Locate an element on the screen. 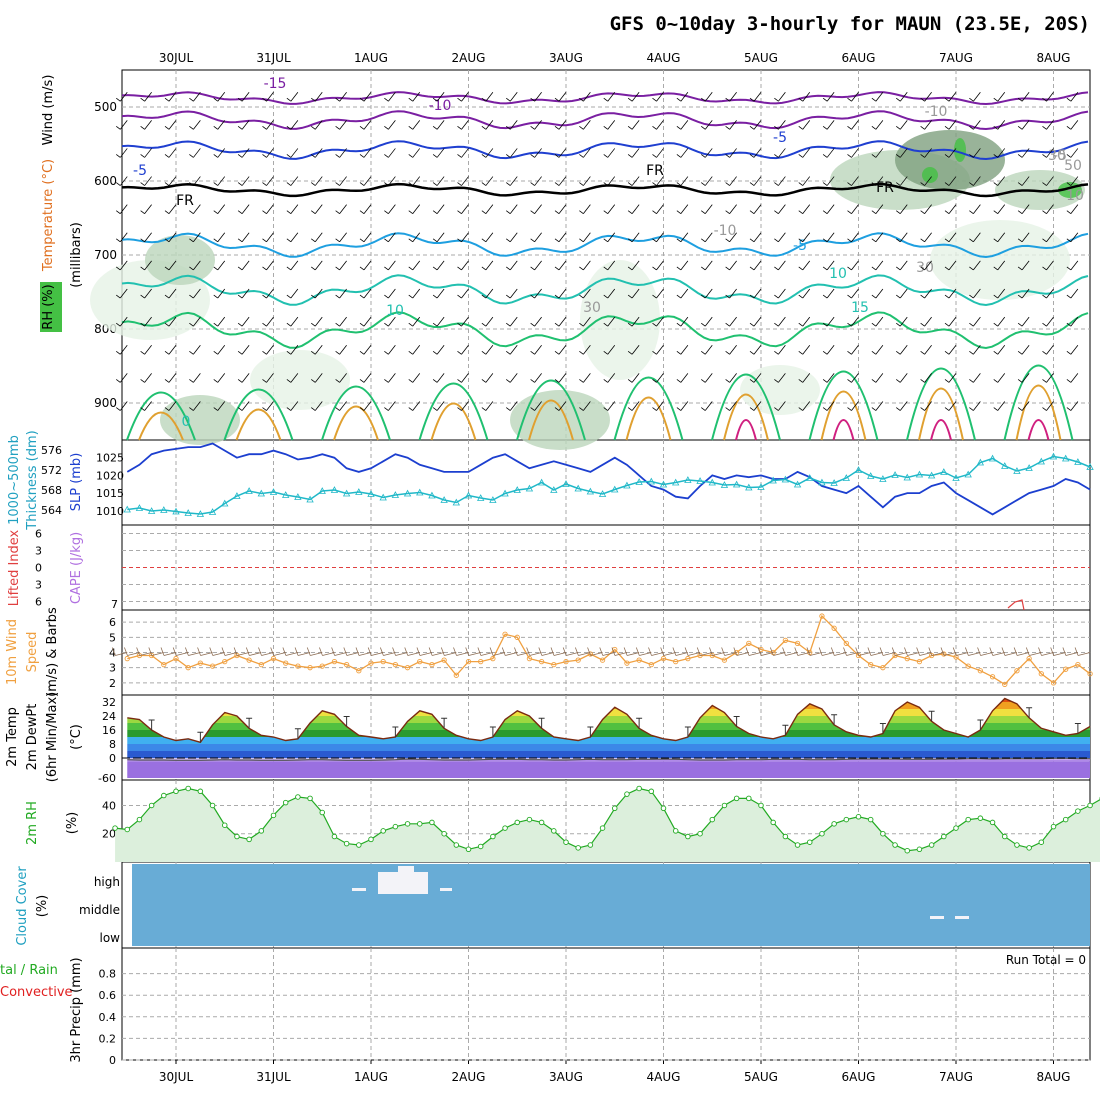  label-cloud-unit: (%) is located at coordinates (42, 906).